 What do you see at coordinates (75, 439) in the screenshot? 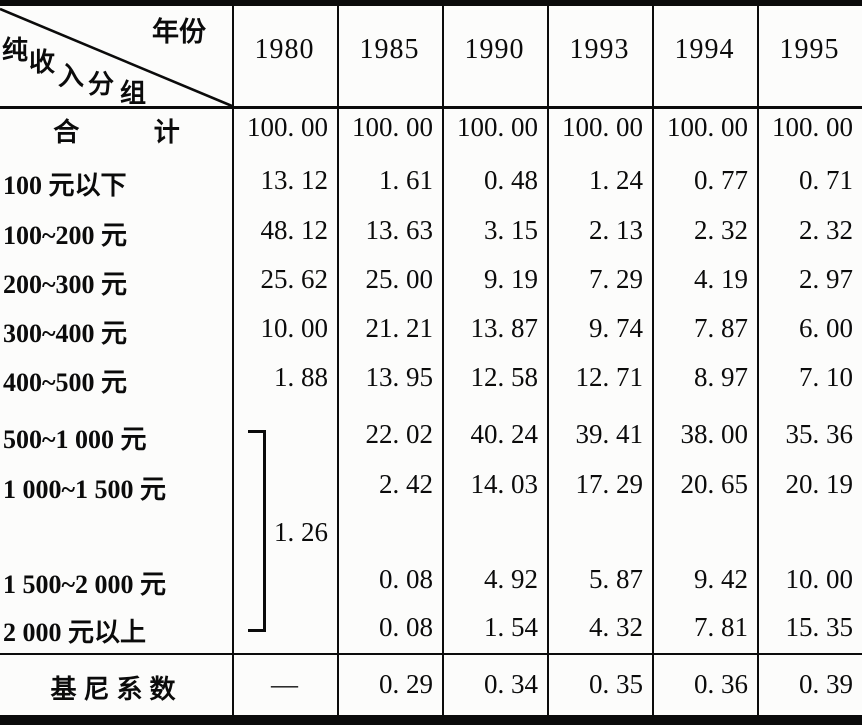
I see `row-label: 500~1 000 元` at bounding box center [75, 439].